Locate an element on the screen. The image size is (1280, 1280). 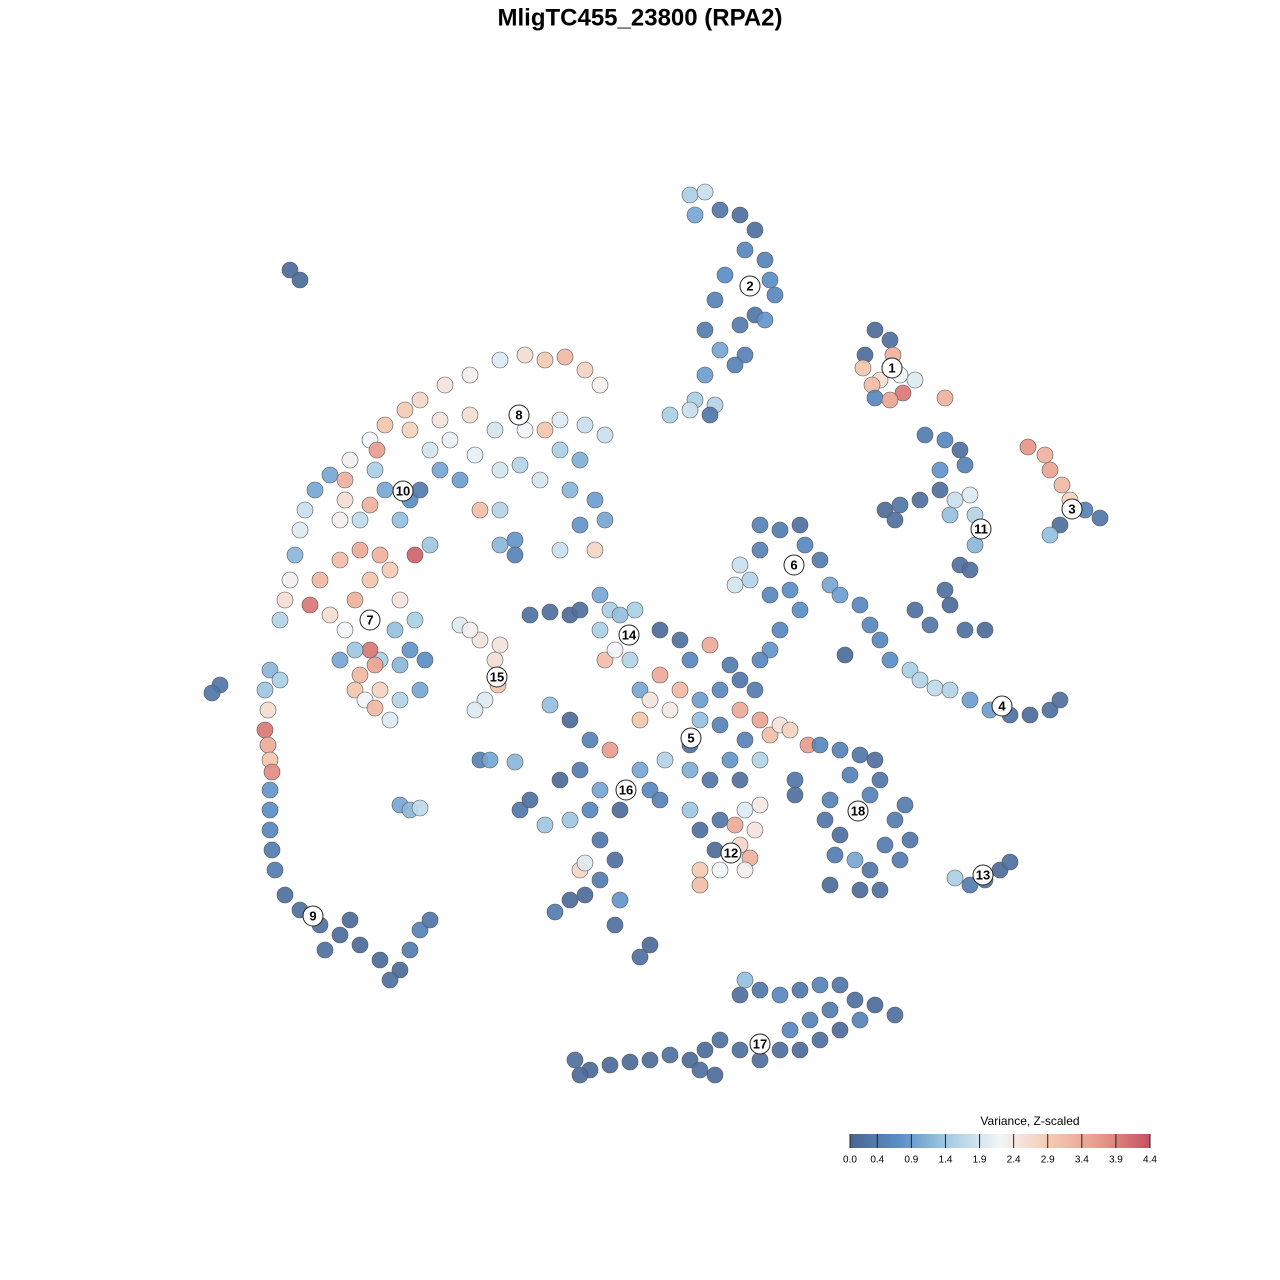
colorbar-gradient is located at coordinates (1000, 1141).